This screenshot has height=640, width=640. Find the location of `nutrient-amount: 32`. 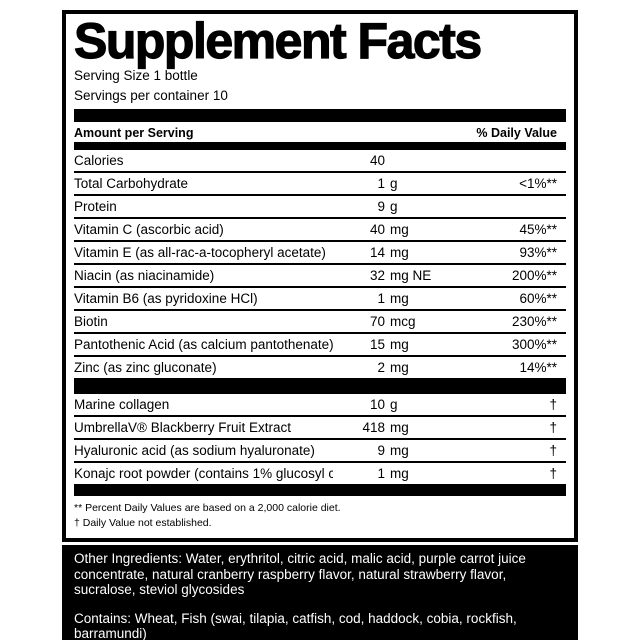

nutrient-amount: 32 is located at coordinates (377, 275).